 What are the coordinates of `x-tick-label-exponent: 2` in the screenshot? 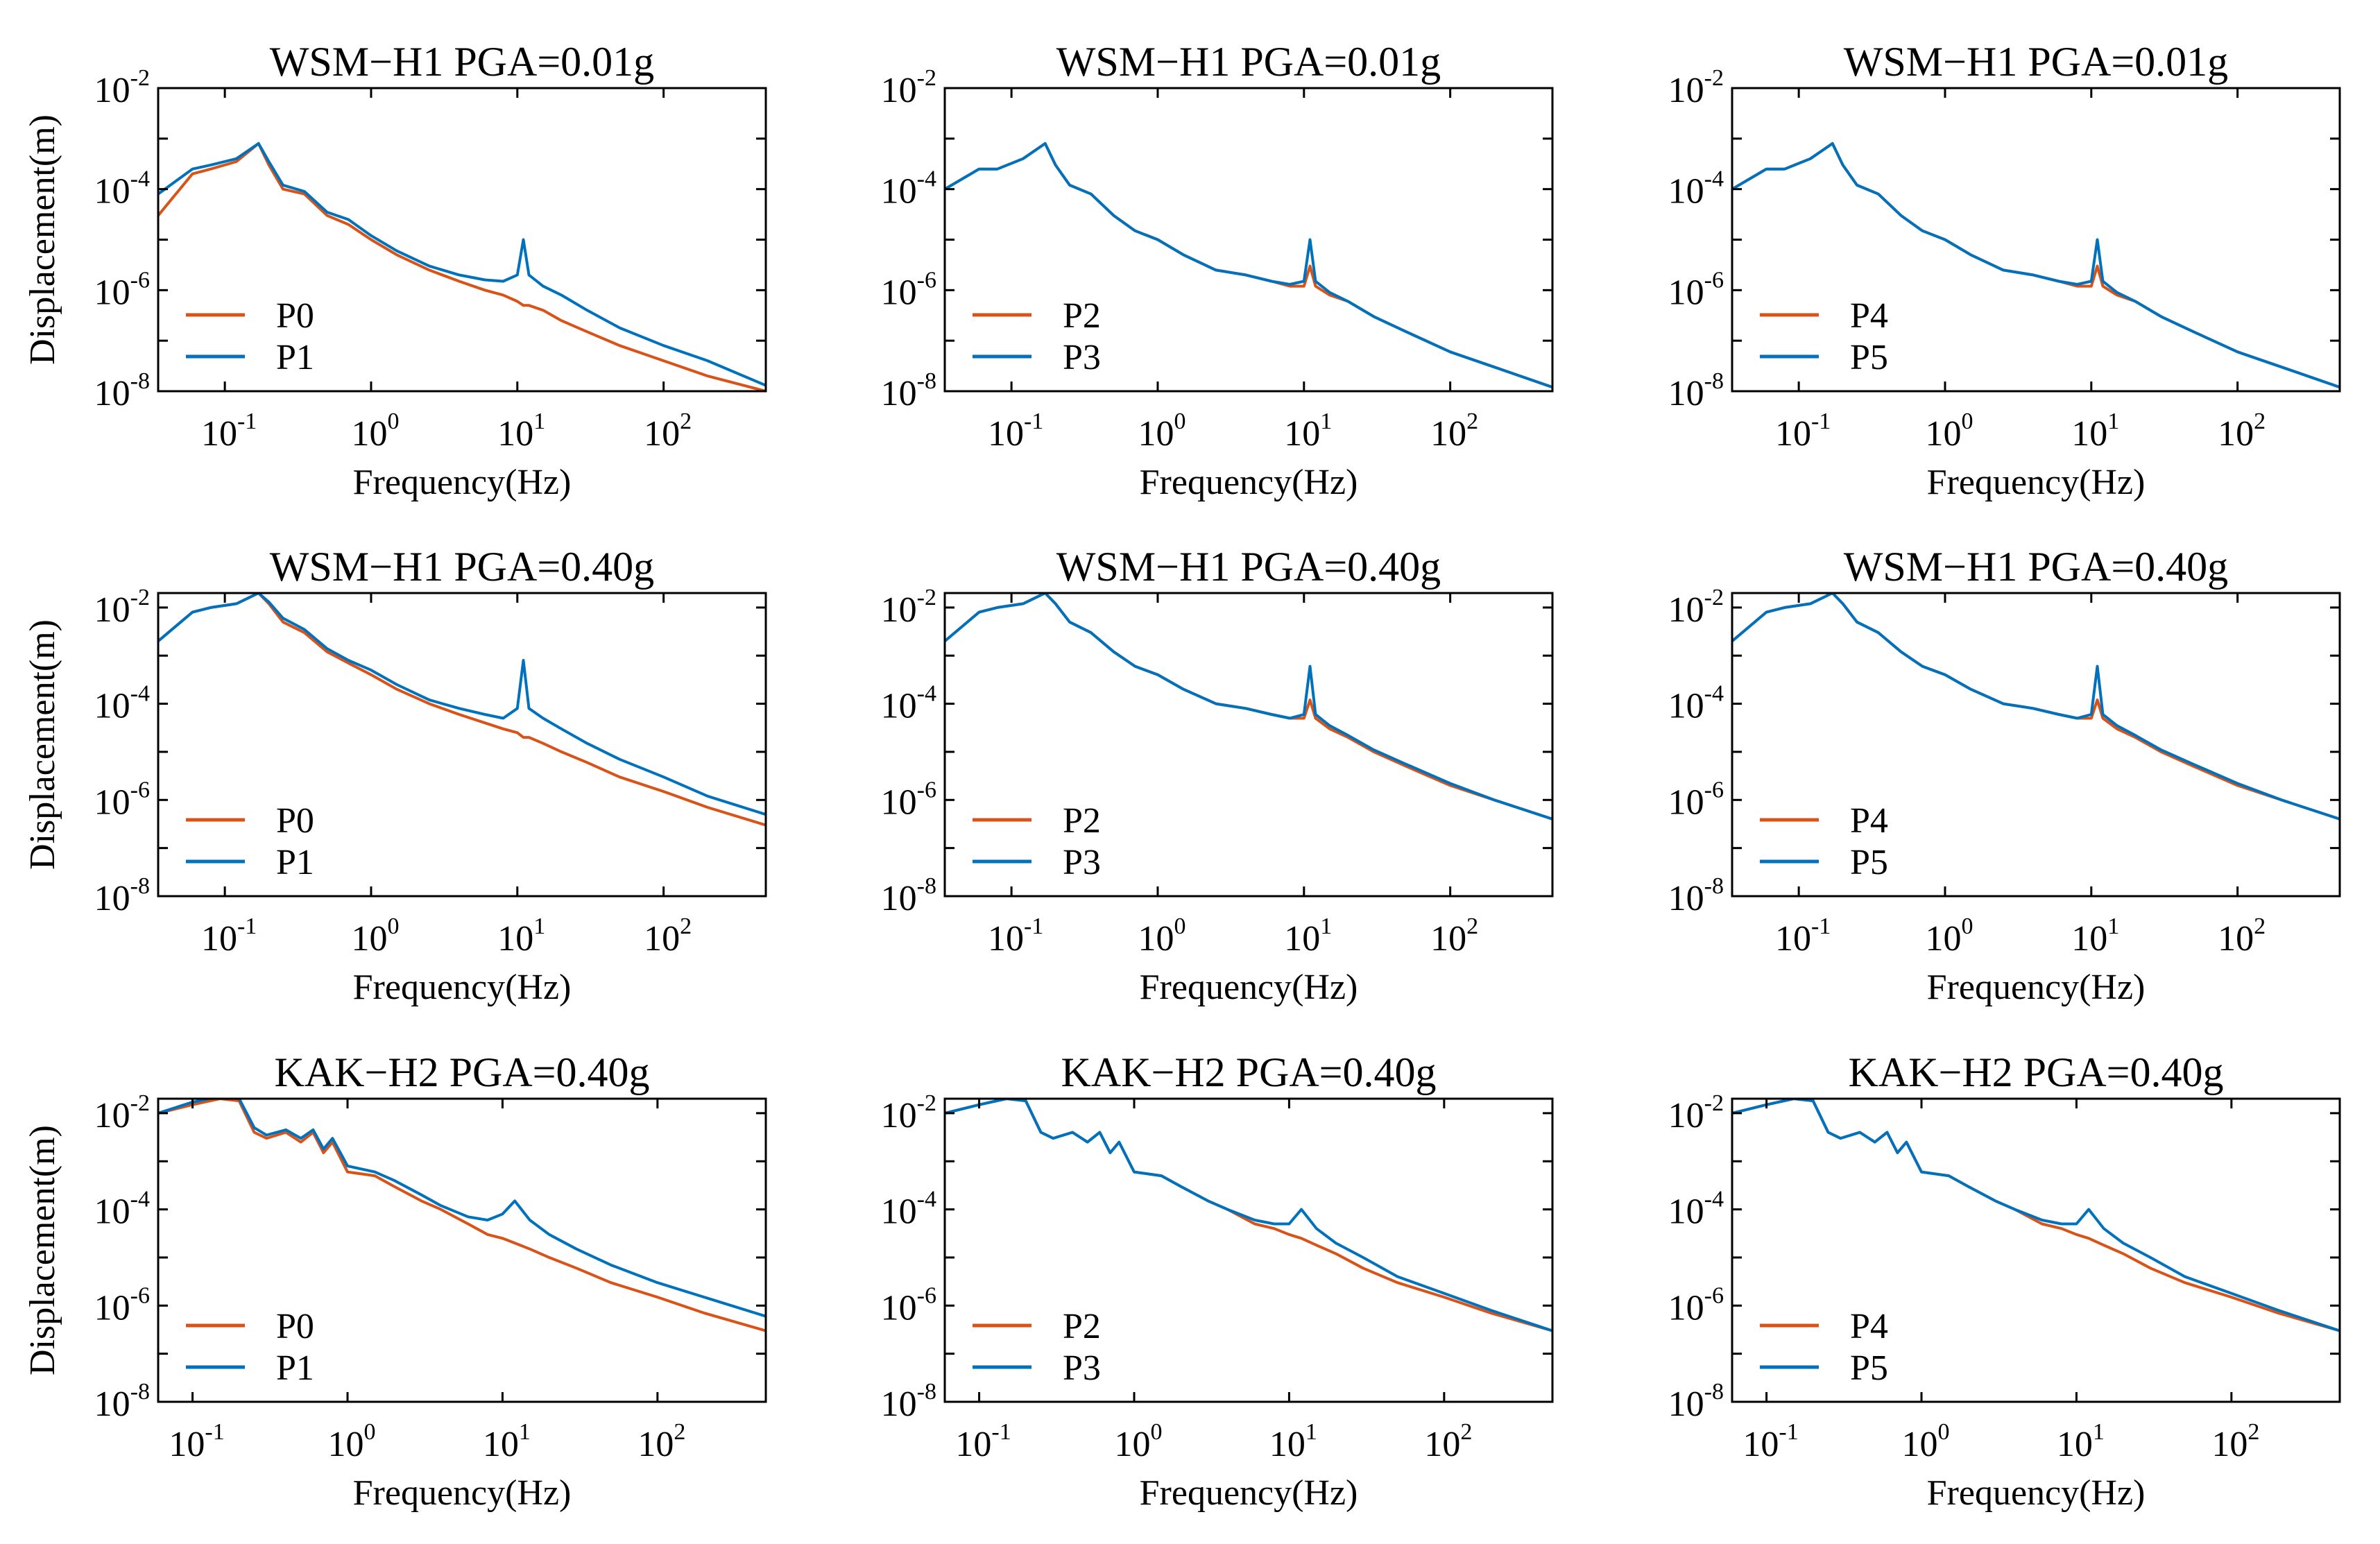 It's located at (2253, 1432).